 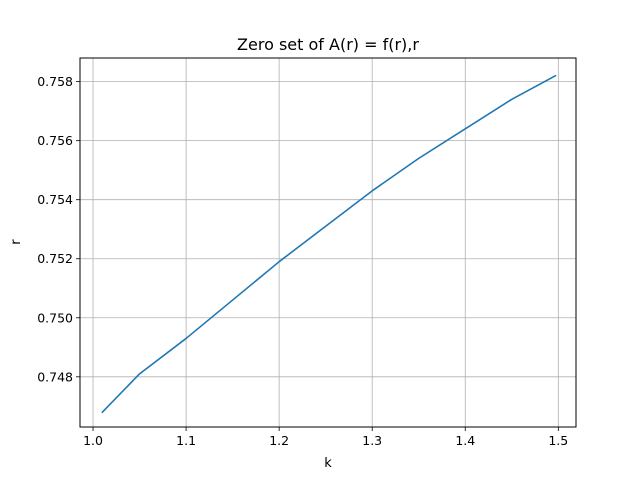 What do you see at coordinates (328, 44) in the screenshot?
I see `chart-title: Zero set of A(r) = f(r),r` at bounding box center [328, 44].